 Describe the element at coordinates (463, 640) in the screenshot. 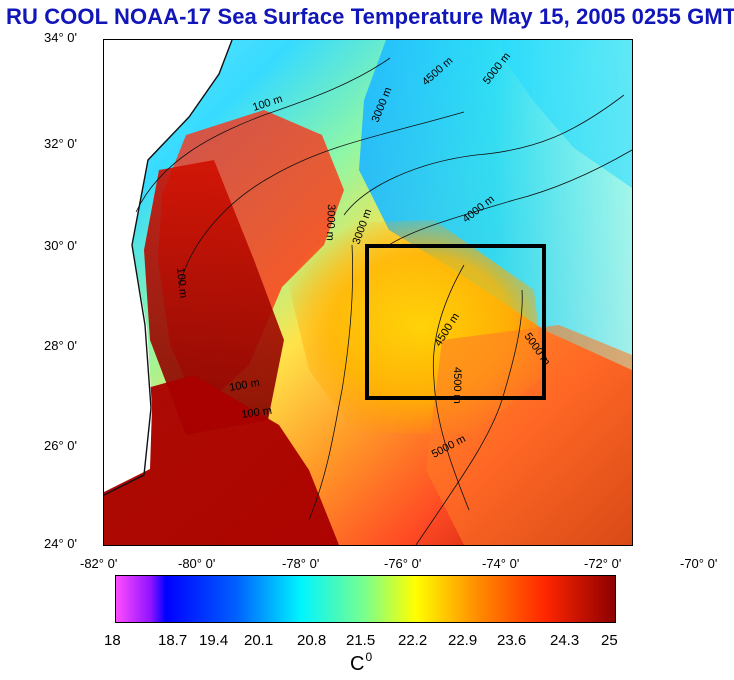

I see `colorbar-tick-22-9: 22.9` at that location.